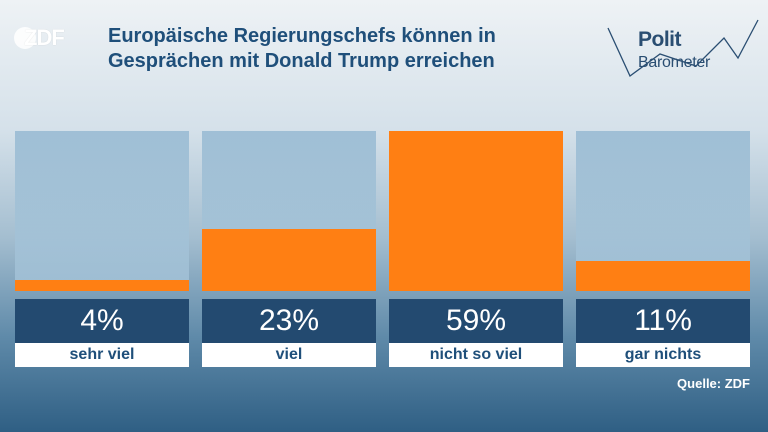 The height and width of the screenshot is (432, 768). I want to click on bar-group-nicht-so-viel: 59% nicht so viel, so click(476, 249).